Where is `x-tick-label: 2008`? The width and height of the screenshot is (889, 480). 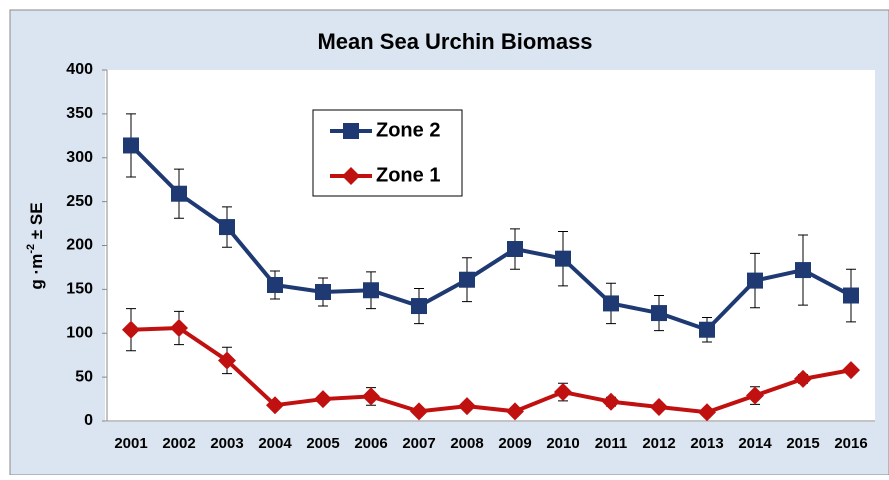 x-tick-label: 2008 is located at coordinates (466, 443).